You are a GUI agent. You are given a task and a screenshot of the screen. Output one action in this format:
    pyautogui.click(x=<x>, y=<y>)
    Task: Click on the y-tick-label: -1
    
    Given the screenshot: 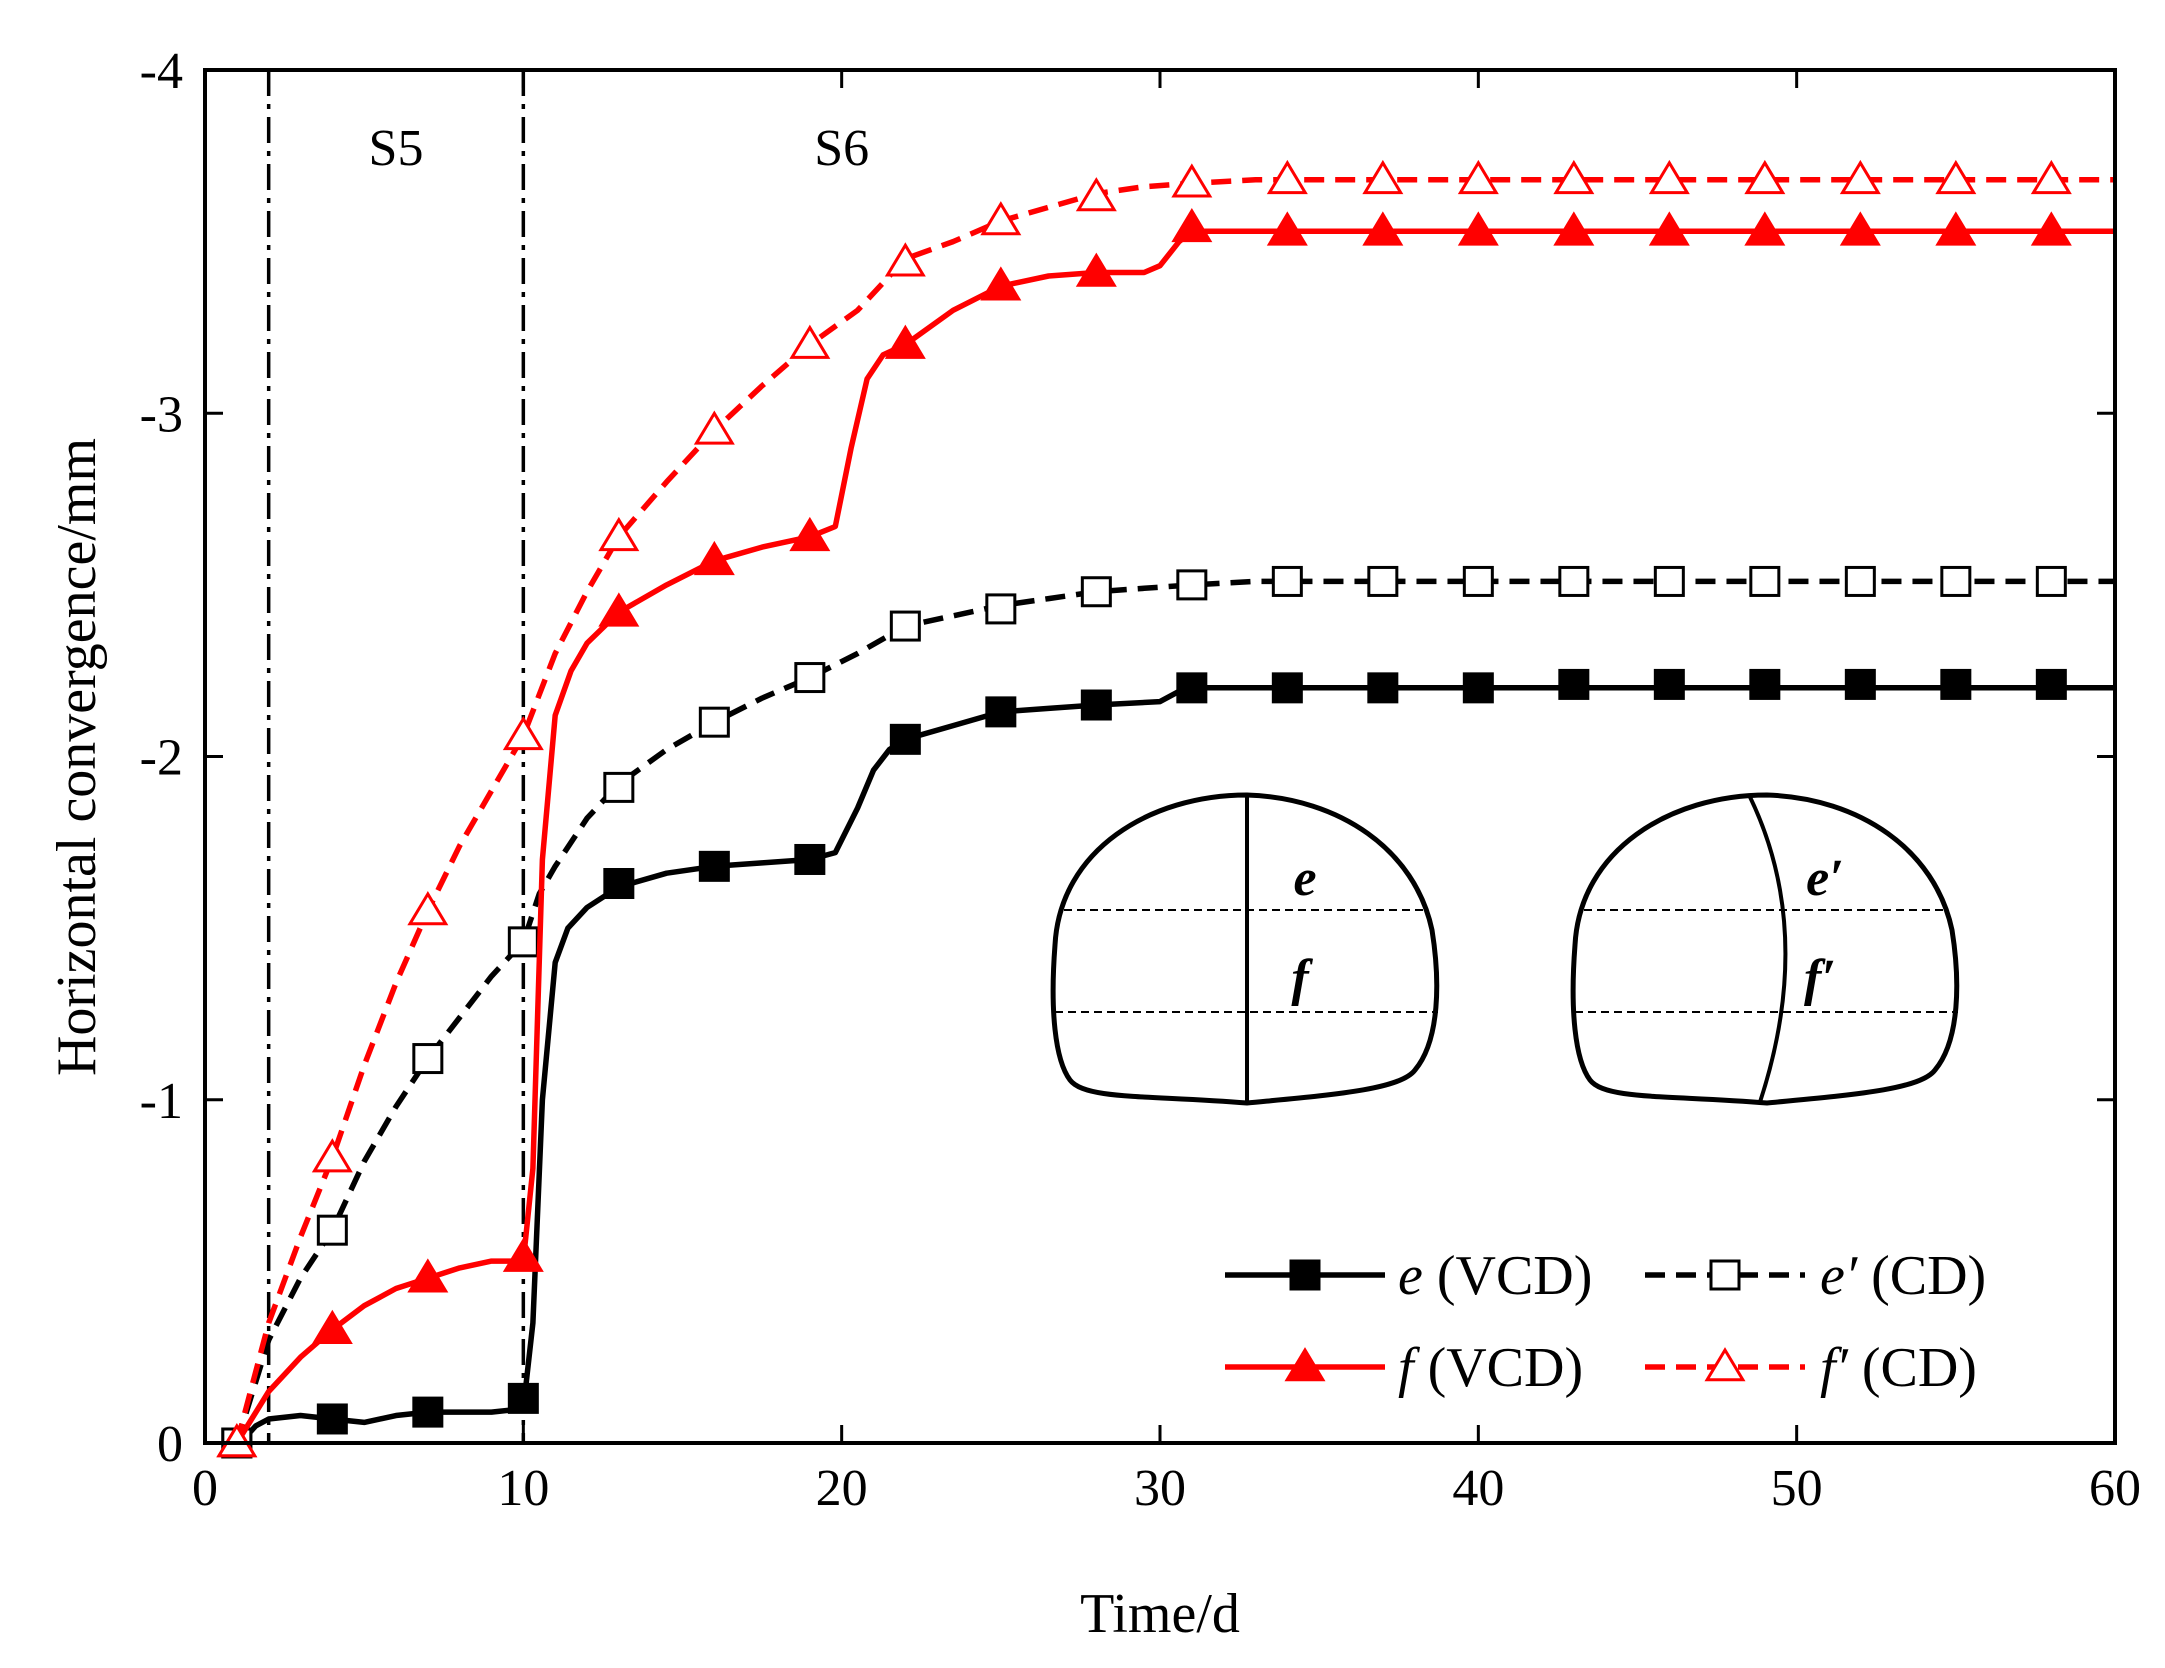 What is the action you would take?
    pyautogui.click(x=161, y=1101)
    